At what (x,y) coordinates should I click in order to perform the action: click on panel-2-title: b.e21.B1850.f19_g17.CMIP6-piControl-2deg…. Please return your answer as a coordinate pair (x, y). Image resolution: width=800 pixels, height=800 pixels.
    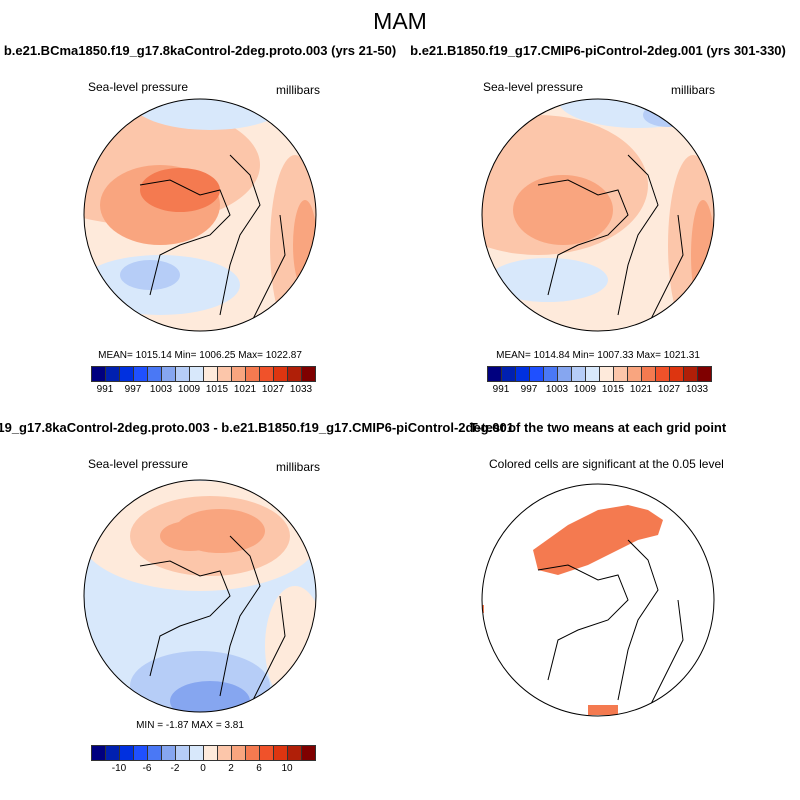
    Looking at the image, I should click on (598, 50).